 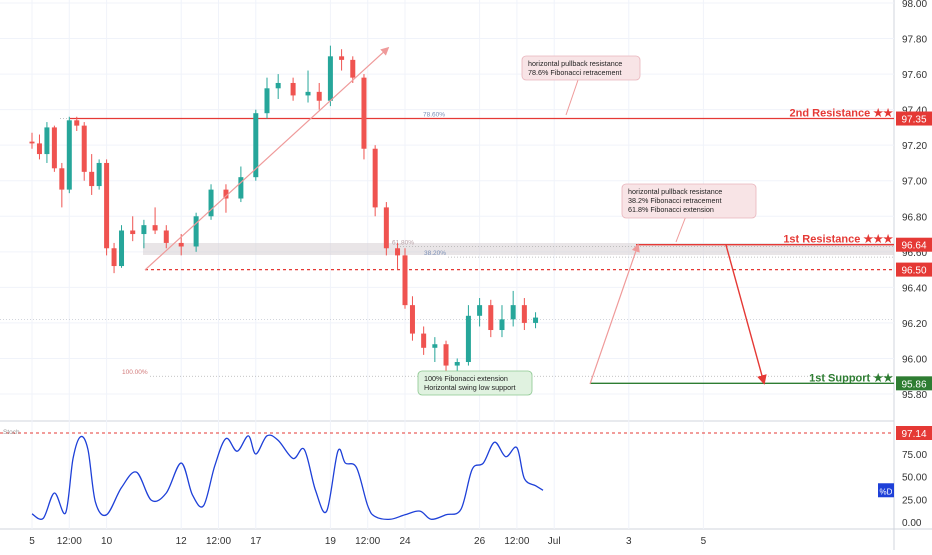 What do you see at coordinates (629, 541) in the screenshot?
I see `time-tick-label: 3` at bounding box center [629, 541].